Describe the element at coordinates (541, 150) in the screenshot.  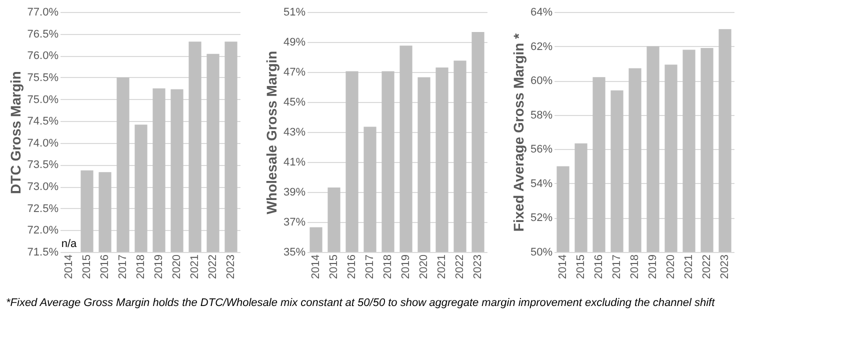
I see `y-tick-label: 56%` at that location.